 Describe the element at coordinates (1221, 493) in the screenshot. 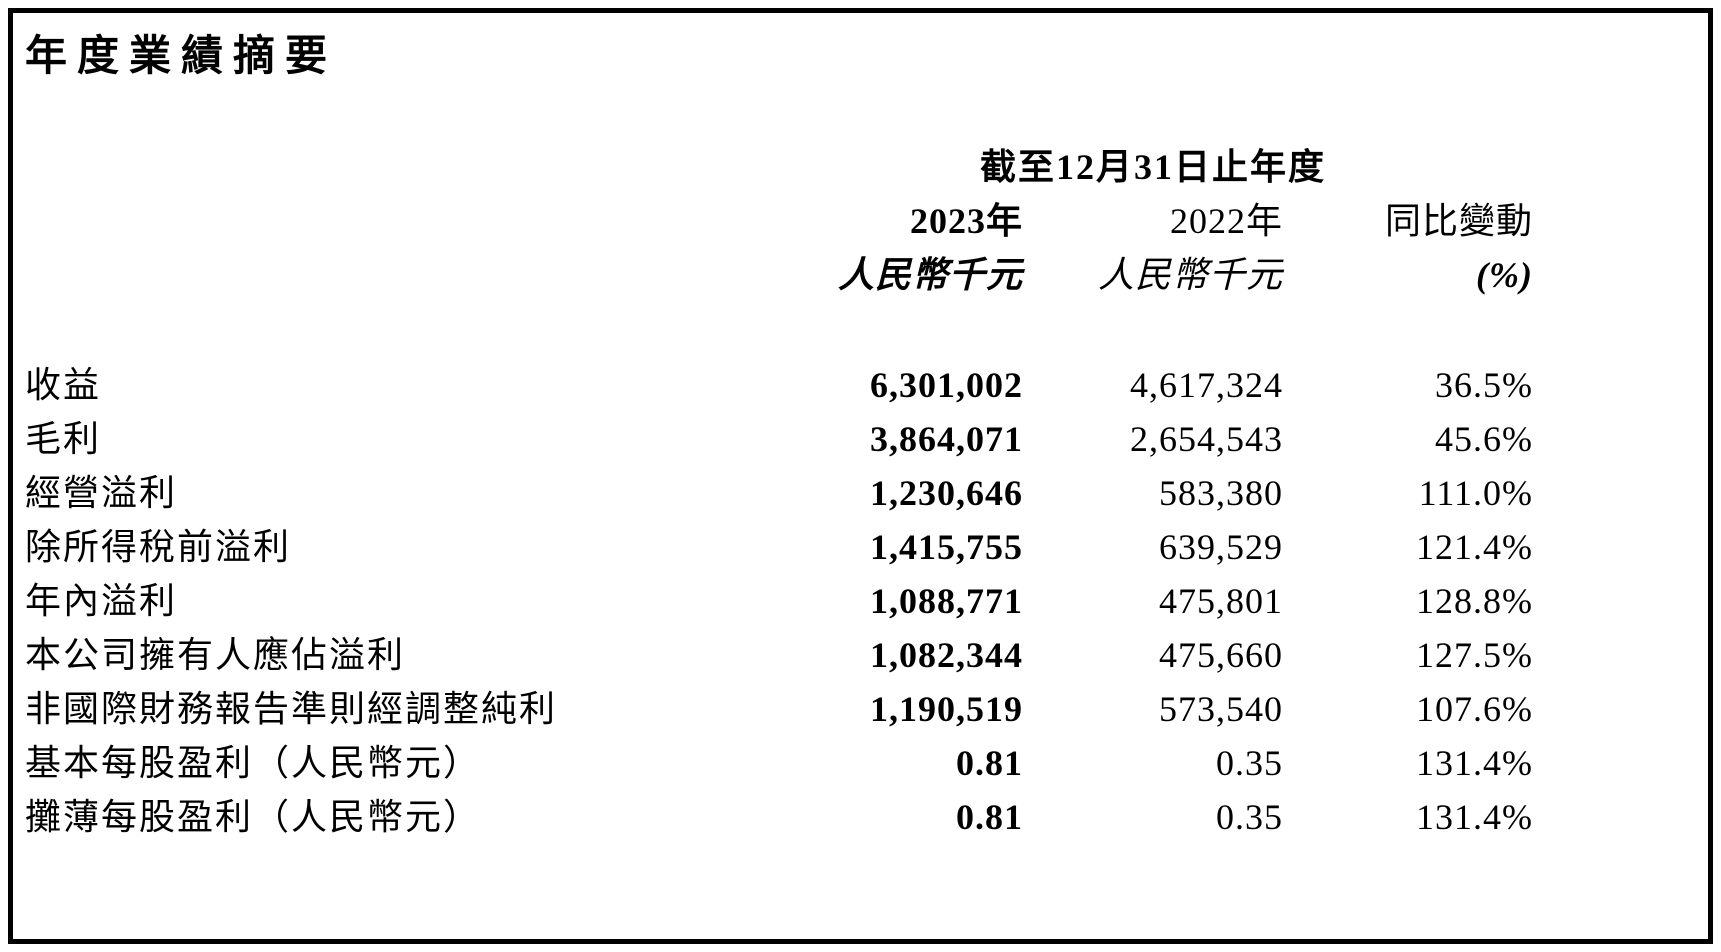

I see `value-2022: 583,380` at that location.